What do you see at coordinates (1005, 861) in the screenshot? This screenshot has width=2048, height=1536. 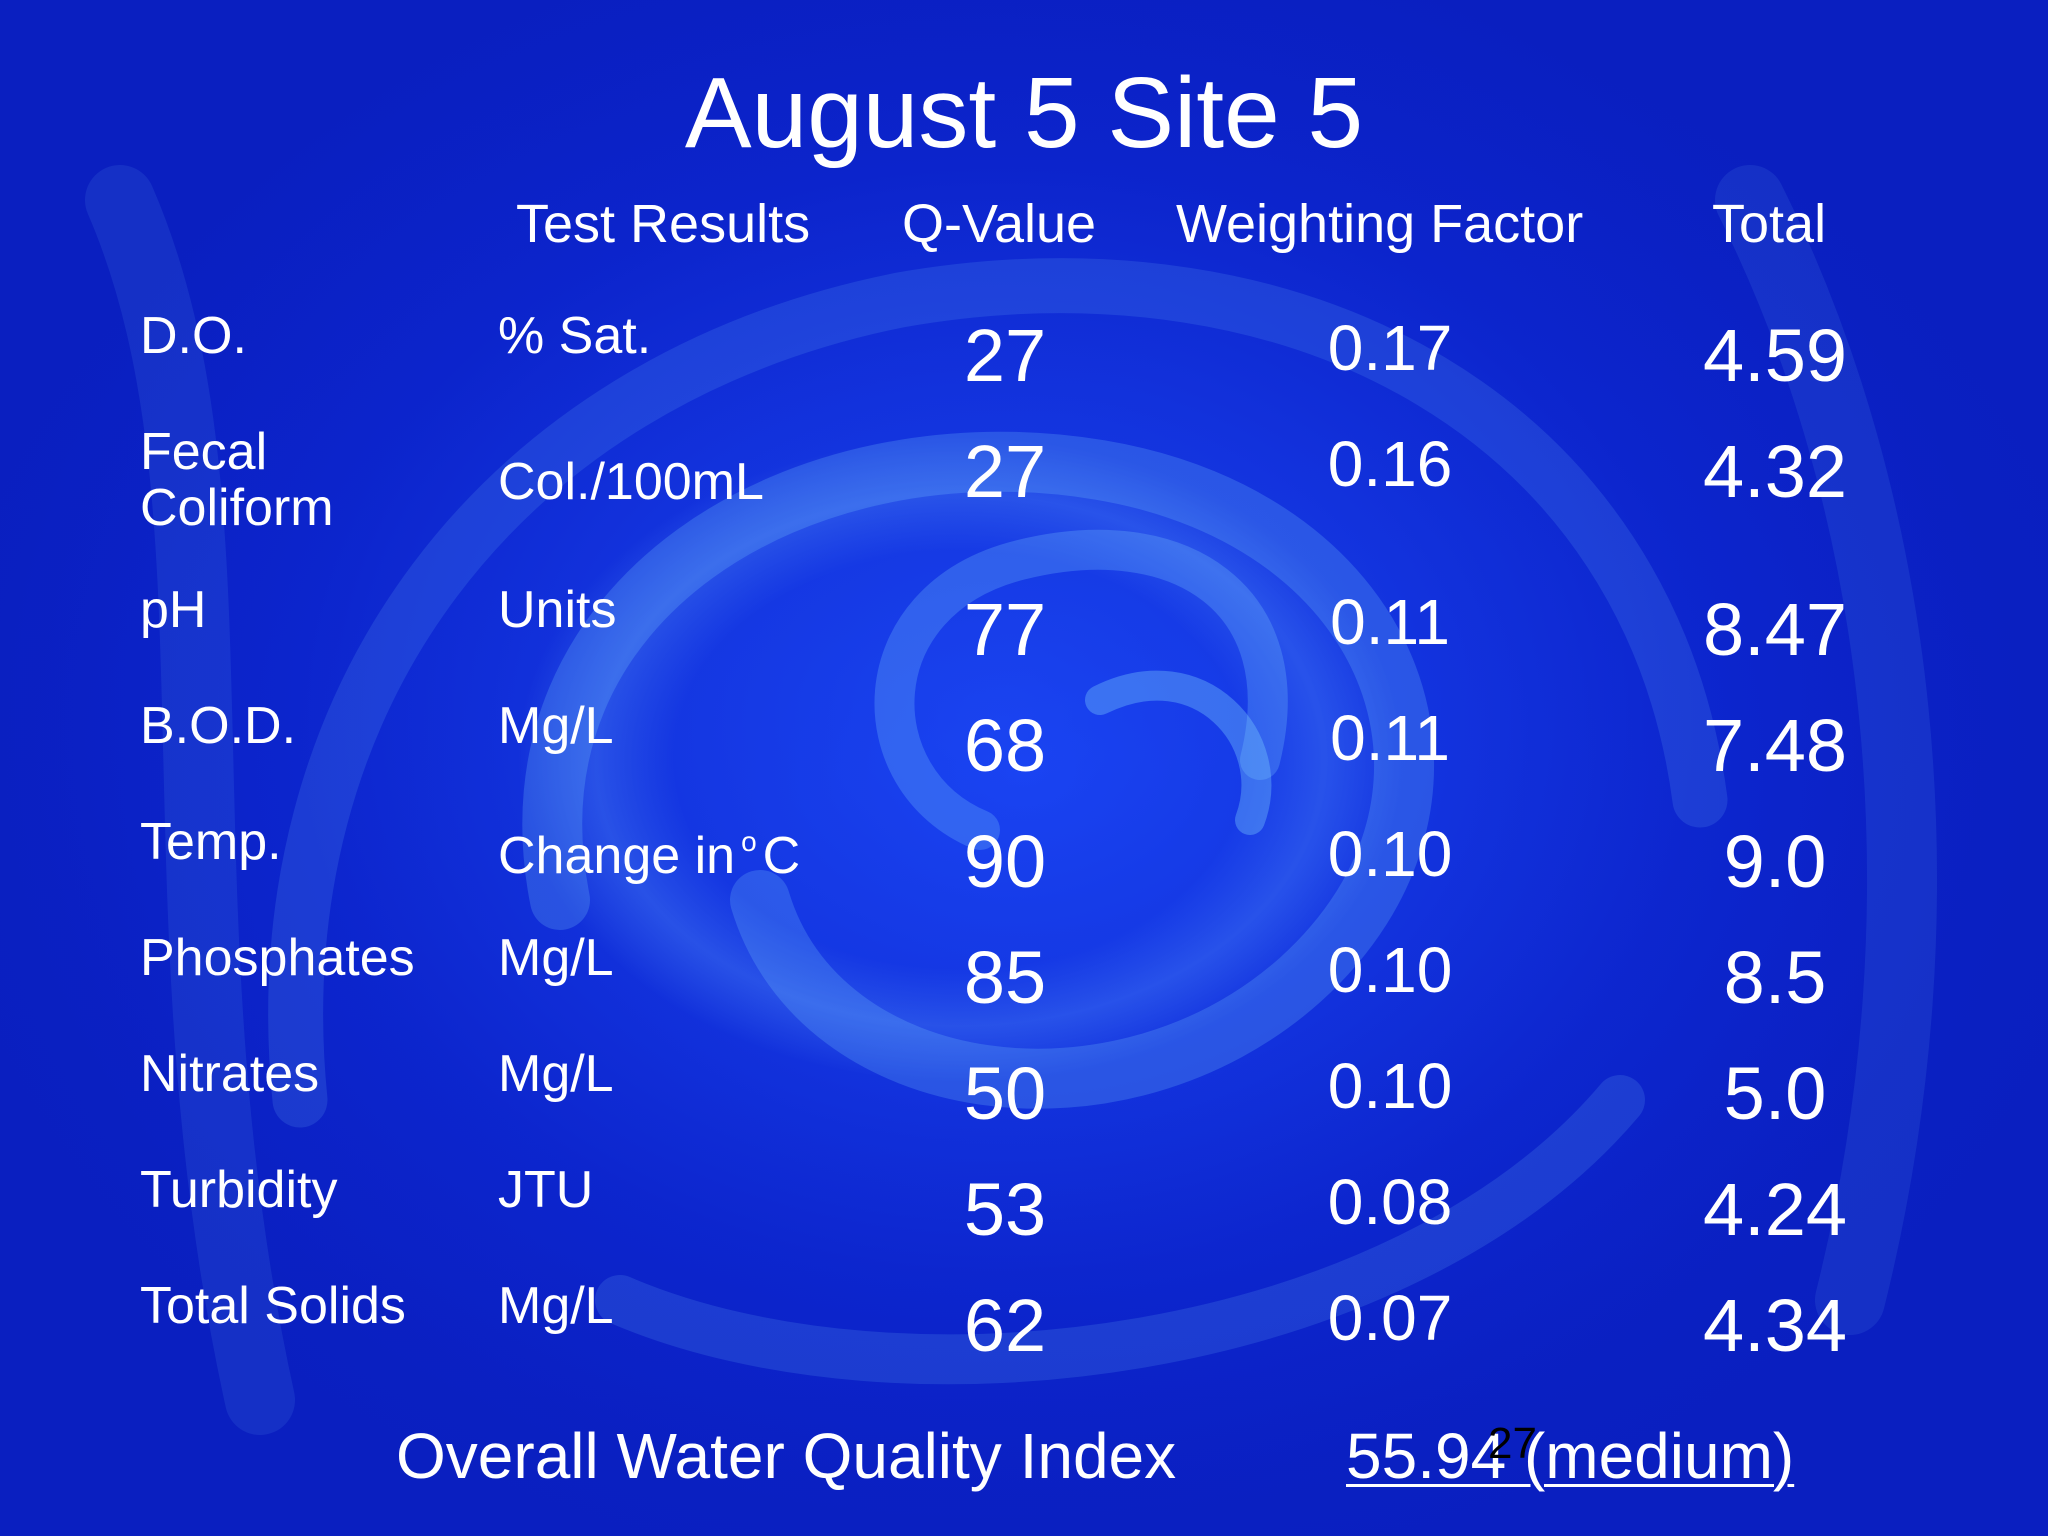 I see `q-value: 90` at bounding box center [1005, 861].